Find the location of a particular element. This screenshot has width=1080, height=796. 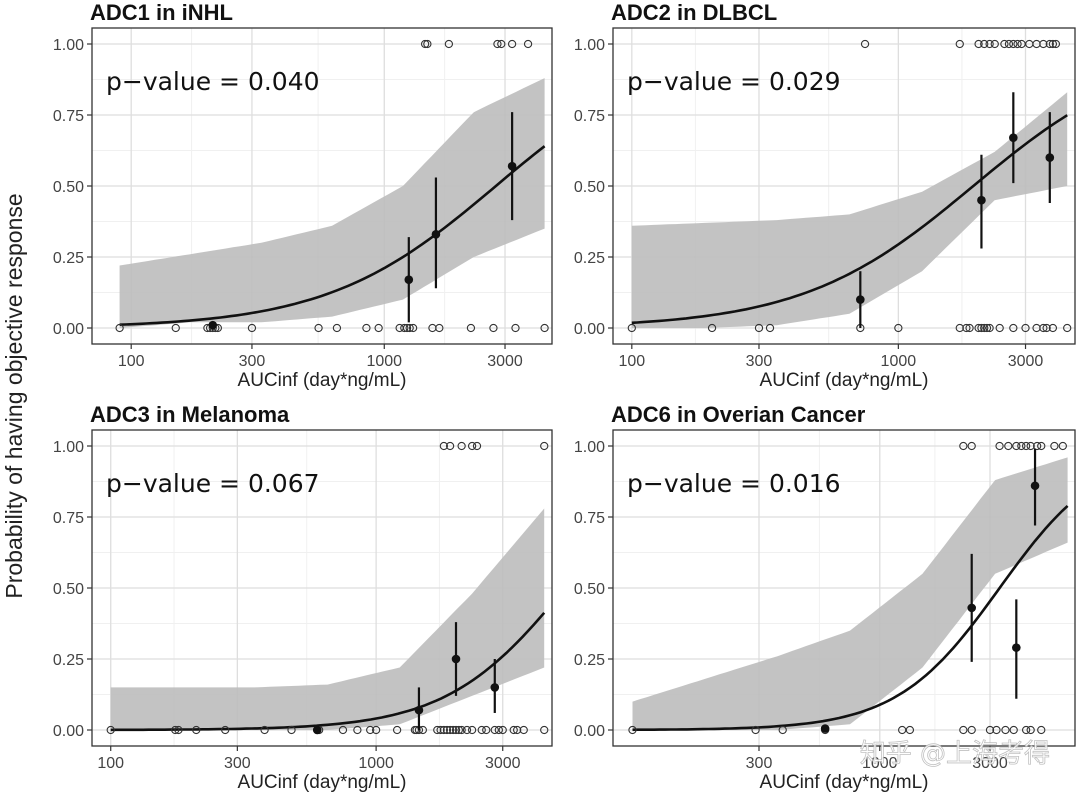

x-tick-label: 3000 is located at coordinates (505, 361).